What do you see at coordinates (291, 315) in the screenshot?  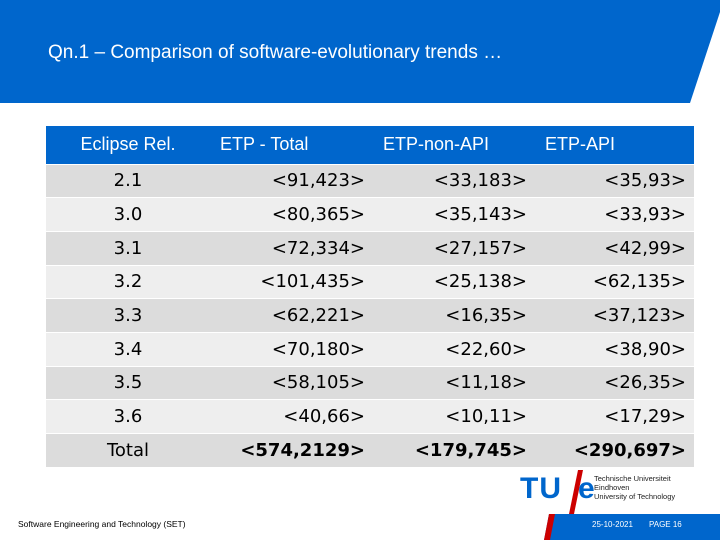 I see `cell-etp-total: <62,221>` at bounding box center [291, 315].